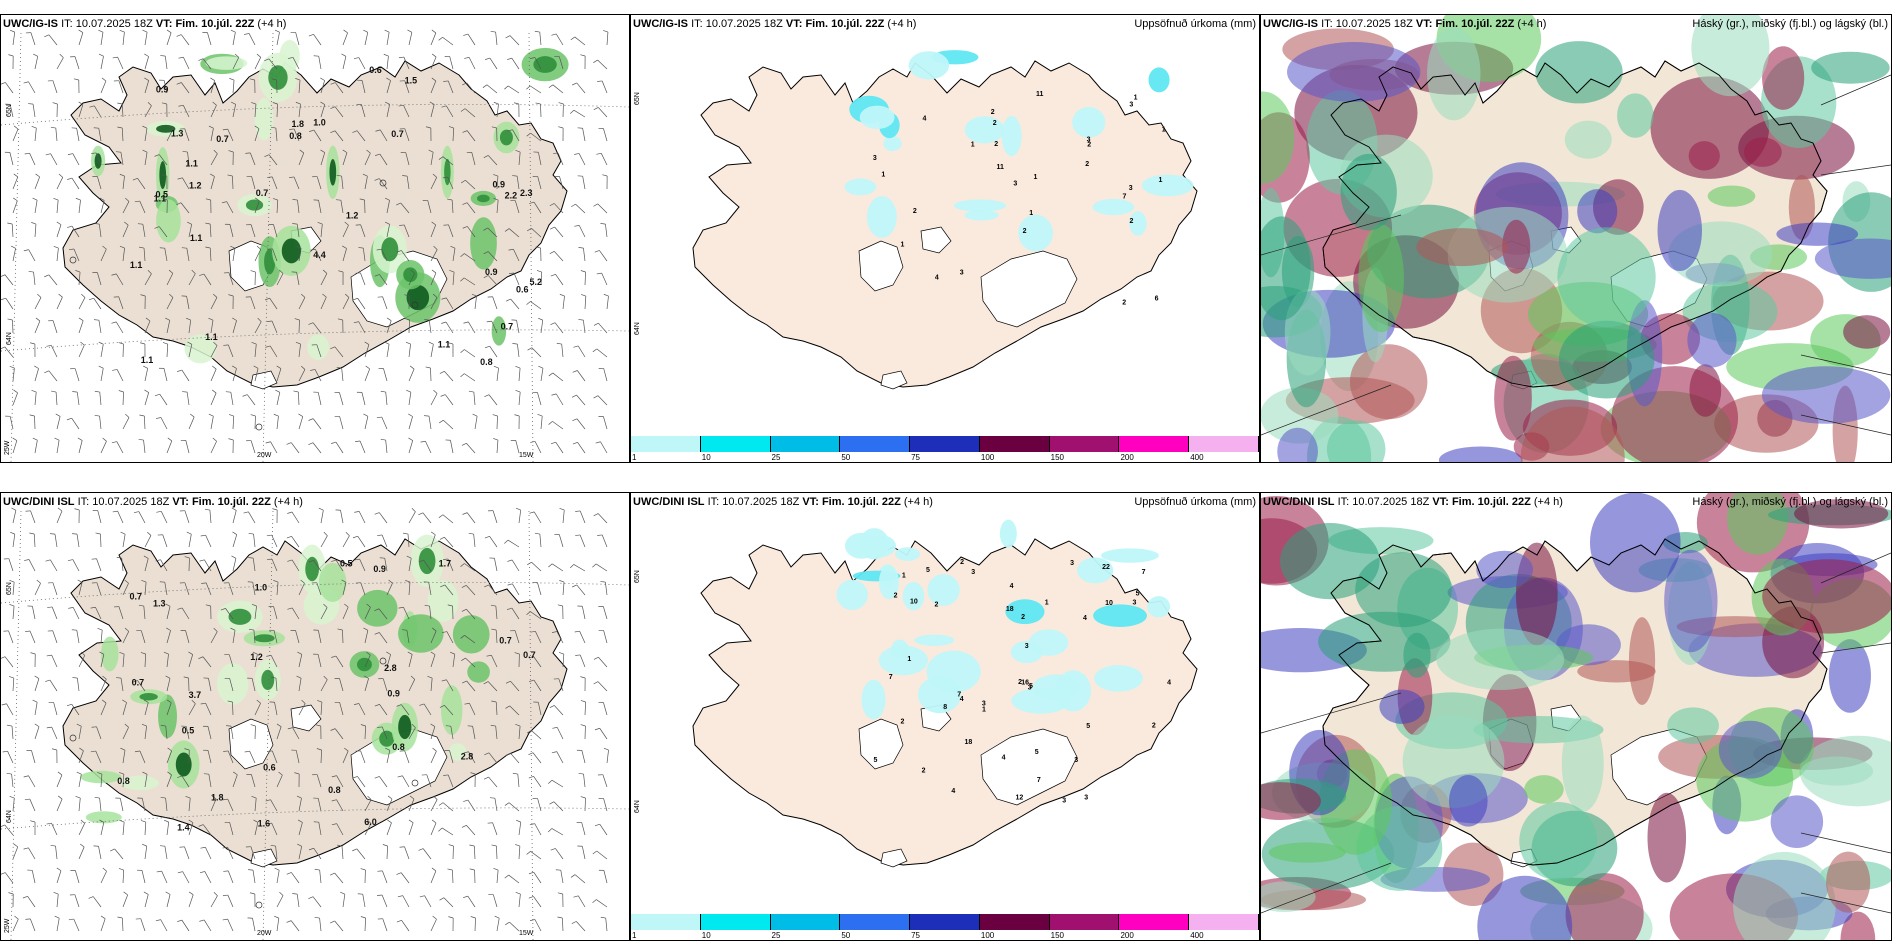  Describe the element at coordinates (1015, 183) in the screenshot. I see `precip-amount-label: 3` at that location.